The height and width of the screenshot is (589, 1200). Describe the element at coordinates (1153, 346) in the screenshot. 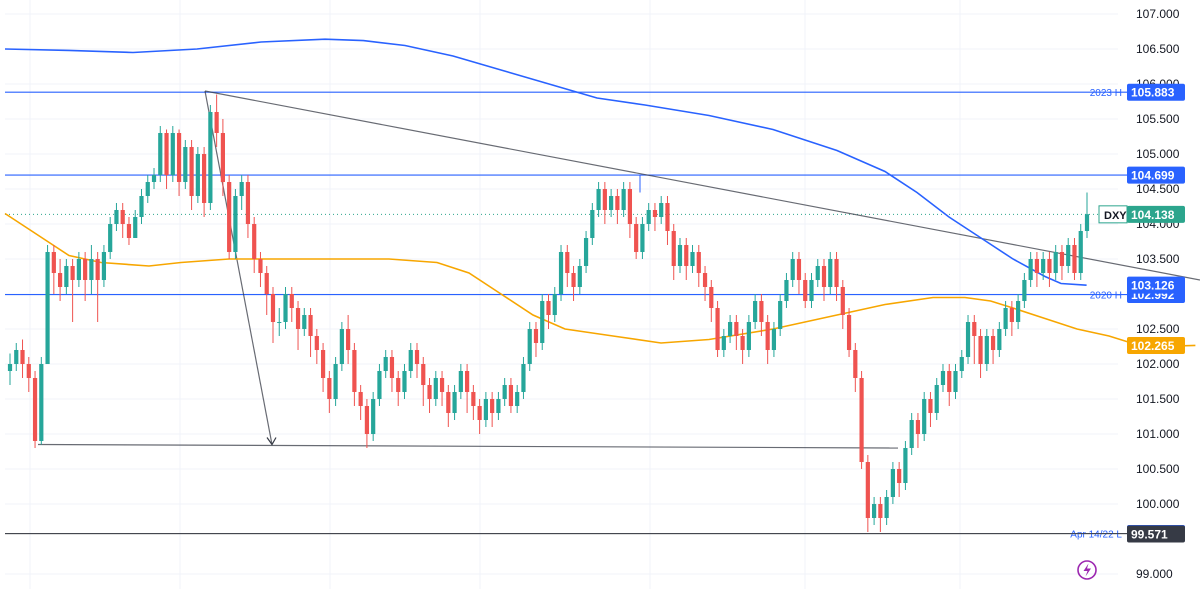

I see `indicator-tag-1-text: 102.265` at that location.